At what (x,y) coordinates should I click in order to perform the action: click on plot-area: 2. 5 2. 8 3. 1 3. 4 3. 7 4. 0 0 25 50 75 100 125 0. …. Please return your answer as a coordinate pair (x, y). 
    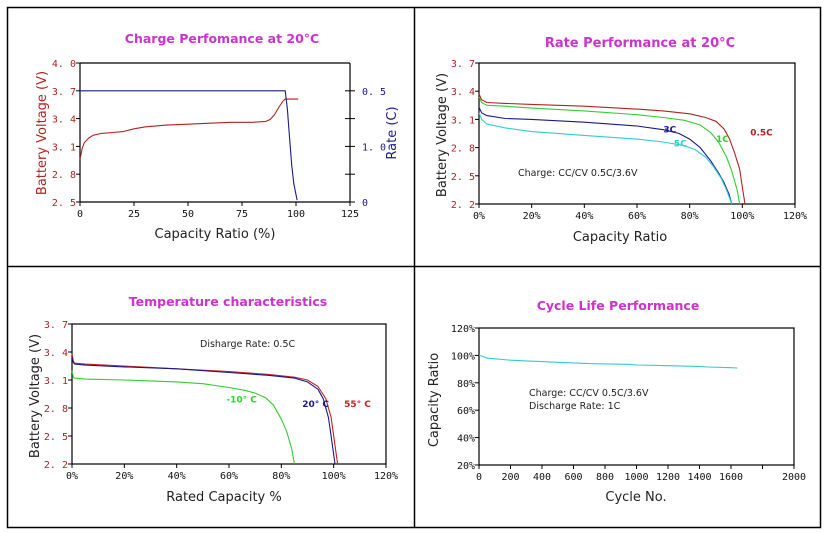
    Looking at the image, I should click on (219, 139).